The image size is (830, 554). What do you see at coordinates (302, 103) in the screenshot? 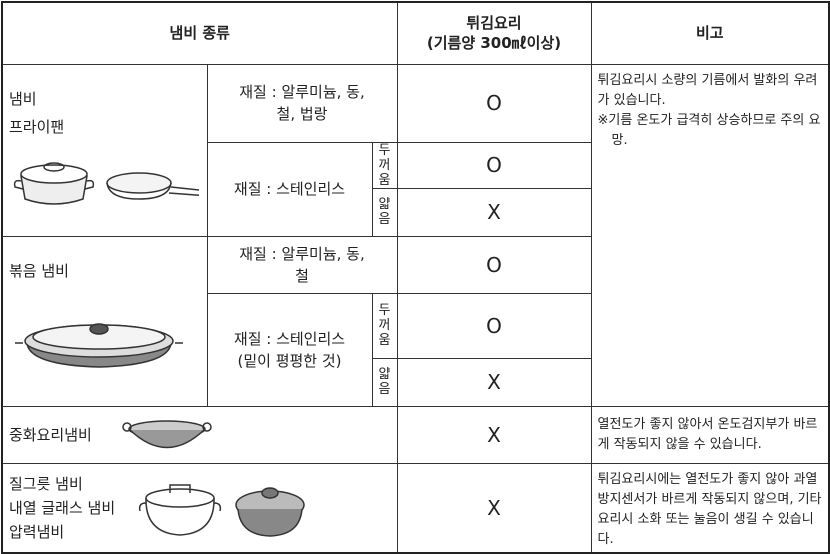
I see `material: 재질 : 알루미늄, 동, 철, 법랑` at bounding box center [302, 103].